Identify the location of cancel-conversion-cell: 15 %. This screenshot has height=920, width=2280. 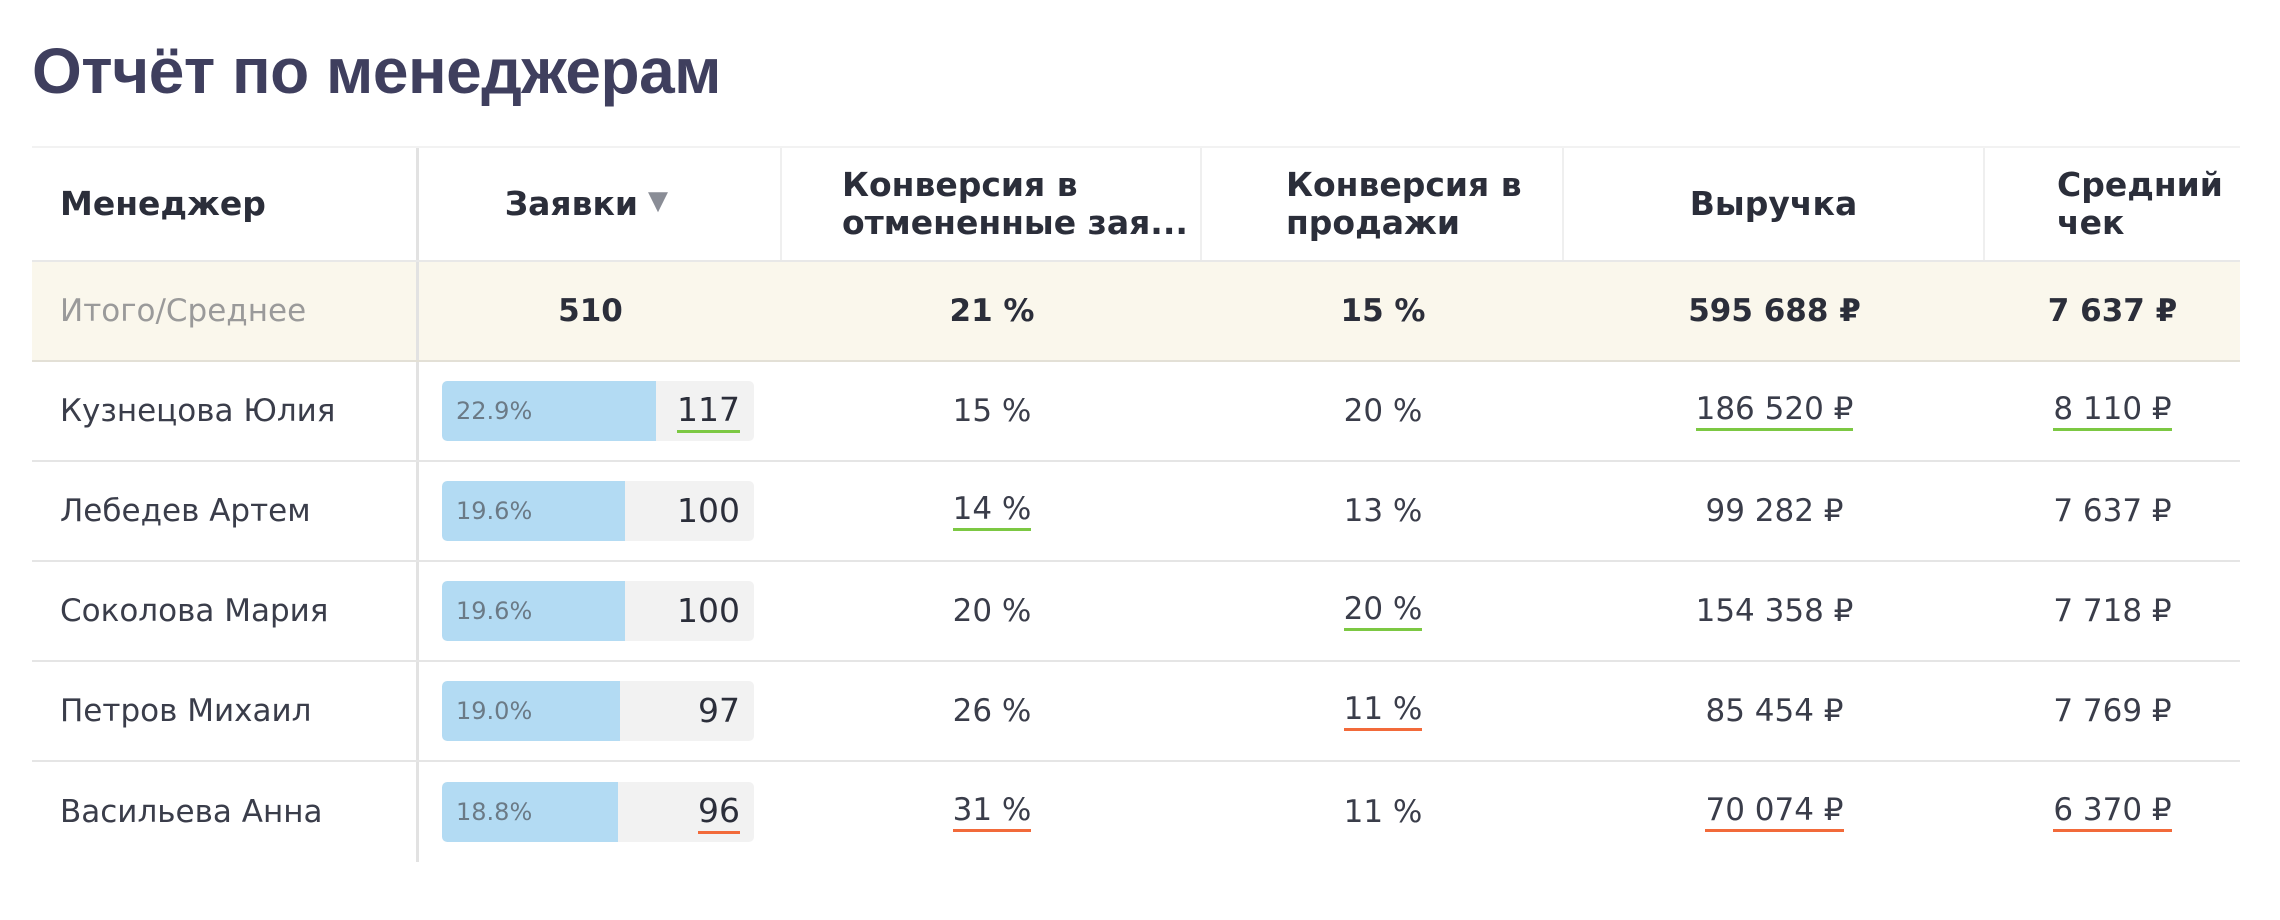
(992, 411).